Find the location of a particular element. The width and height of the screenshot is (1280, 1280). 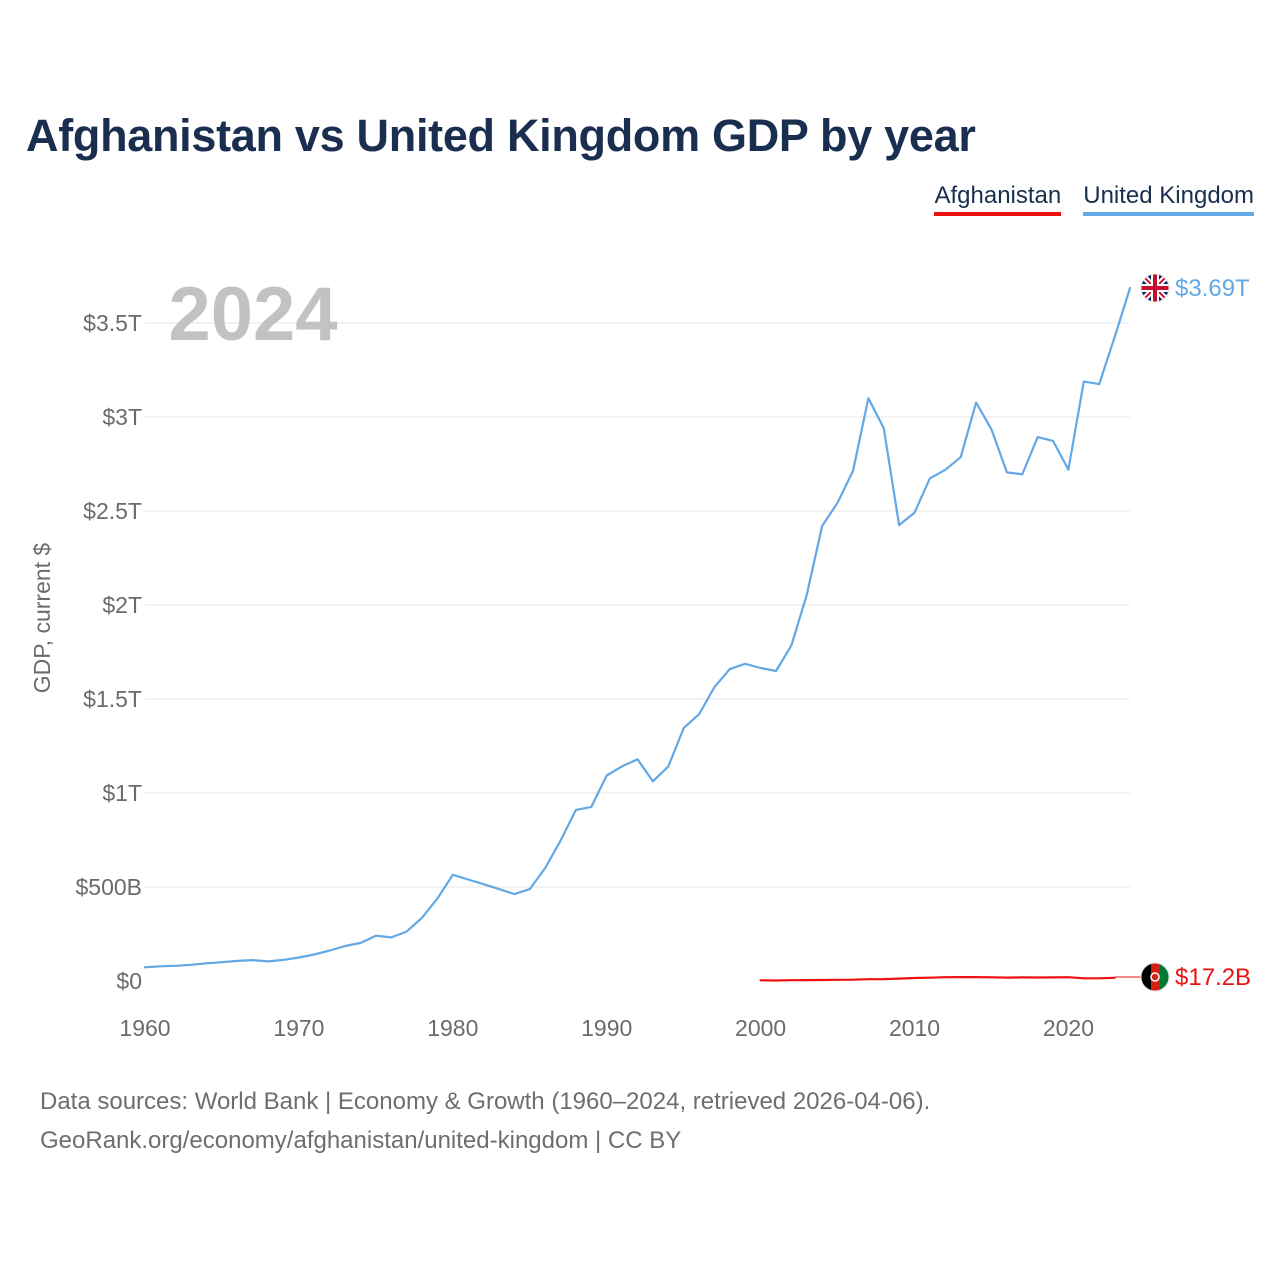

x-tick-label: 1990 is located at coordinates (606, 1028).